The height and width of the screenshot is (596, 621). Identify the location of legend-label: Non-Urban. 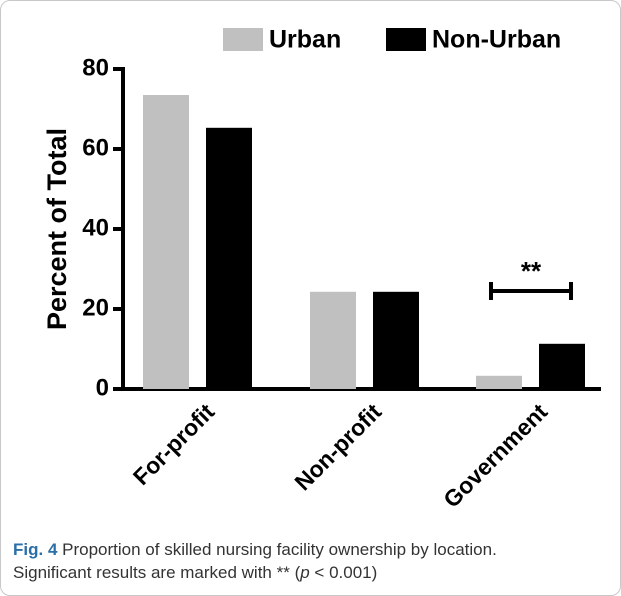
(496, 40).